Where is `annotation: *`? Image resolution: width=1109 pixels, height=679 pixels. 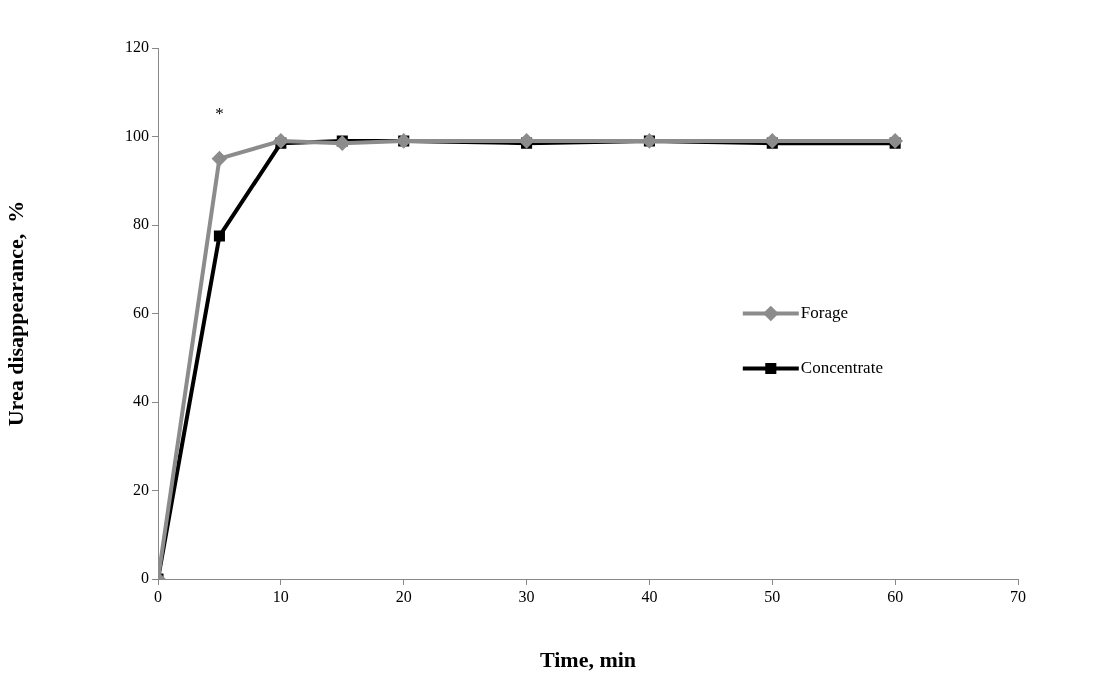
annotation: * is located at coordinates (219, 113).